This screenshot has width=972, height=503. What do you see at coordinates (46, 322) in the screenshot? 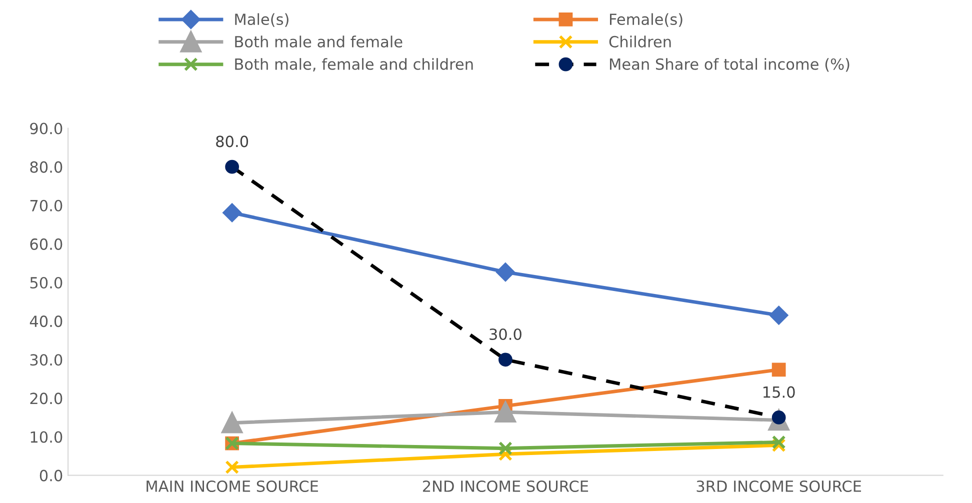
I see `y-tick-label: 40.0` at bounding box center [46, 322].